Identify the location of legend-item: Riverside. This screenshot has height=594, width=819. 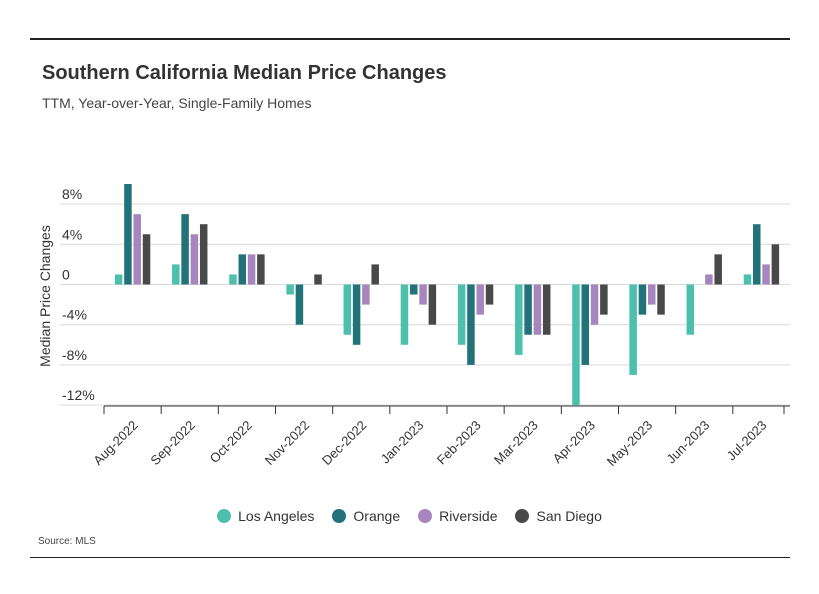
(457, 516).